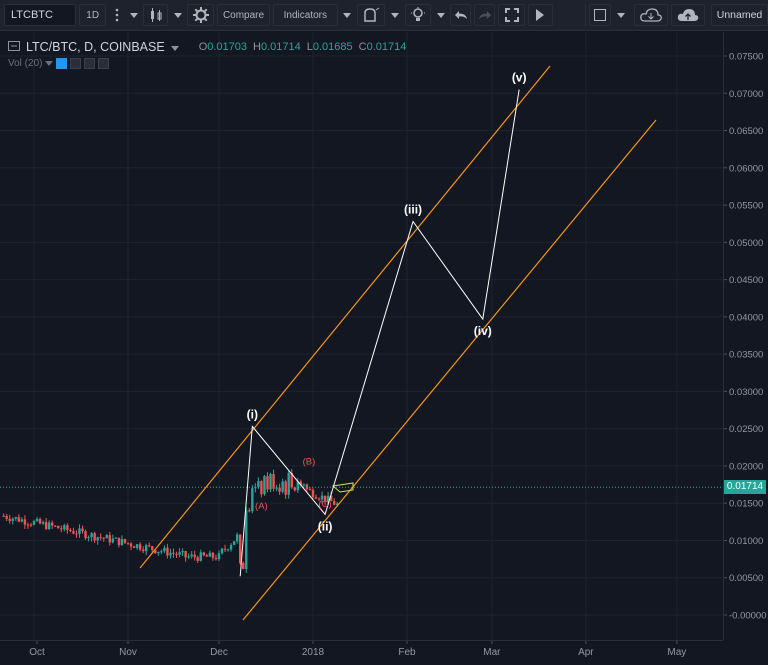 This screenshot has width=768, height=665. What do you see at coordinates (739, 15) in the screenshot?
I see `layout-name-button: Unnamed` at bounding box center [739, 15].